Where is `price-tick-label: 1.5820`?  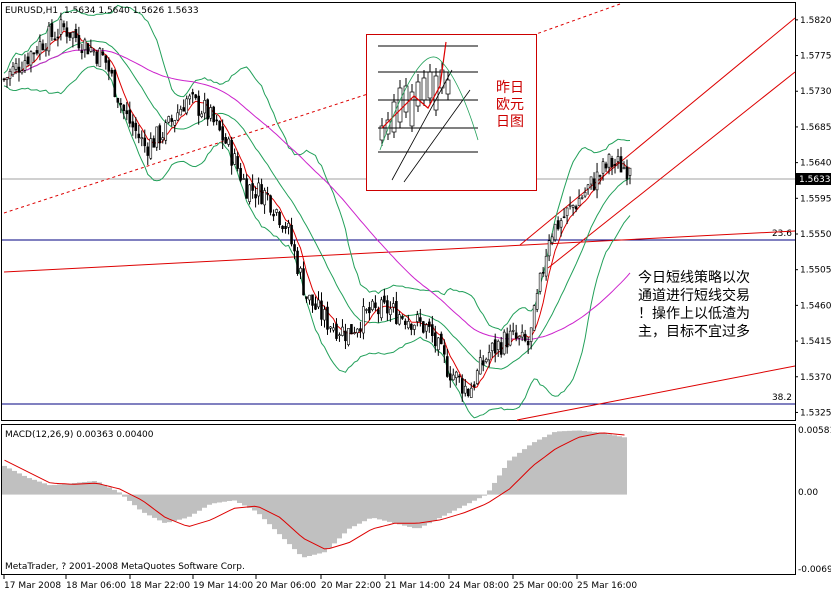 price-tick-label: 1.5820 is located at coordinates (815, 21).